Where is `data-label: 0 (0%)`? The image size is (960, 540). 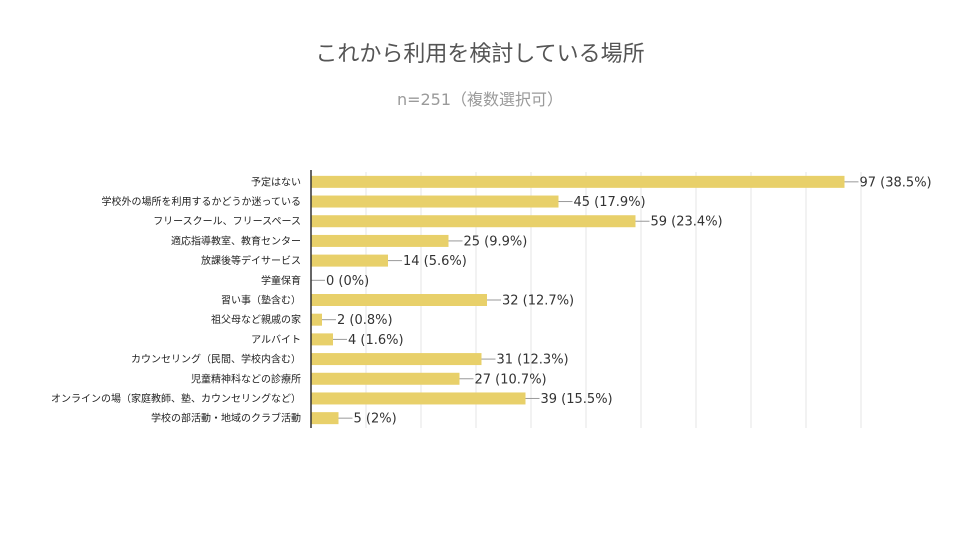
data-label: 0 (0%) is located at coordinates (347, 281).